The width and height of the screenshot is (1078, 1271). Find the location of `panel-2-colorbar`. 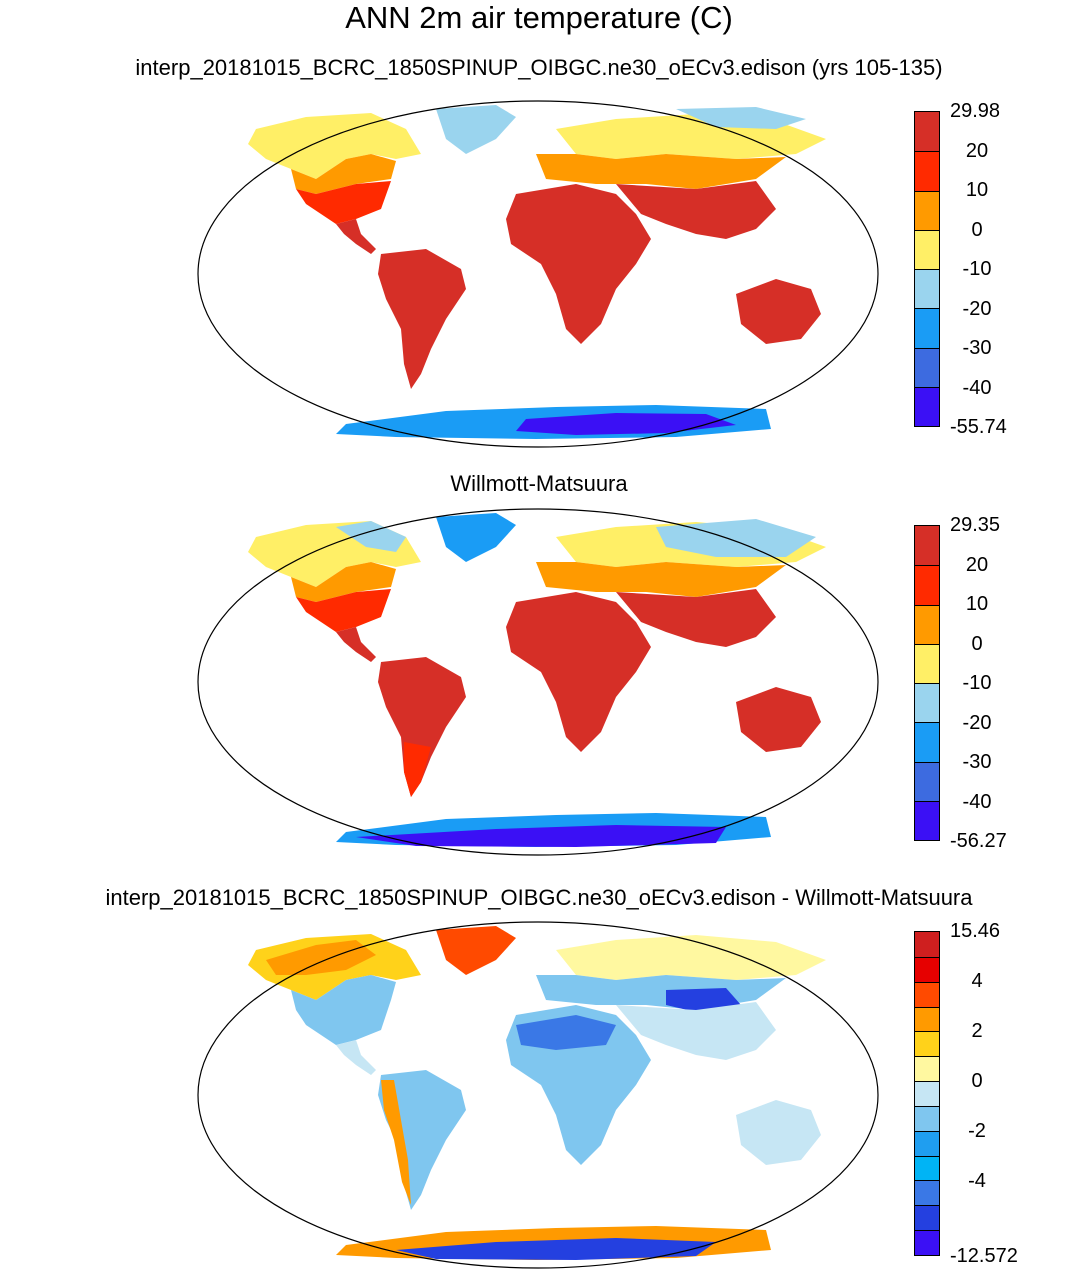

panel-2-colorbar is located at coordinates (927, 683).